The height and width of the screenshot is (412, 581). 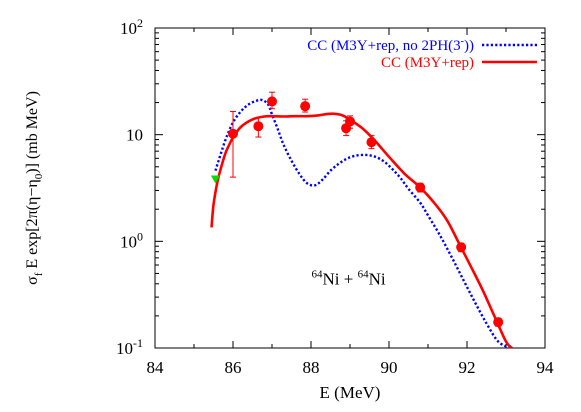 What do you see at coordinates (140, 23) in the screenshot?
I see `y-tick-exponent: 2` at bounding box center [140, 23].